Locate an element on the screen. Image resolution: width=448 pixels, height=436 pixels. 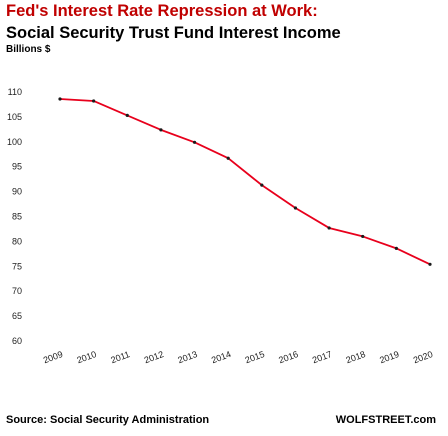
x-tick-label: 2014 is located at coordinates (221, 357).